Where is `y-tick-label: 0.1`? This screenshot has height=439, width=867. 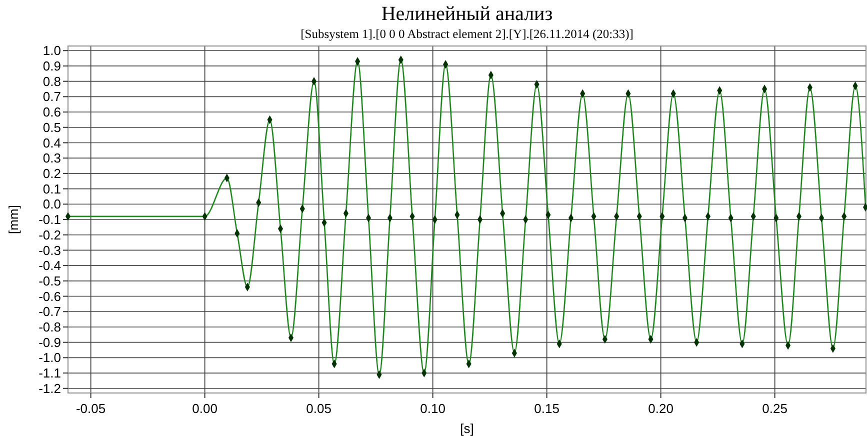
y-tick-label: 0.1 is located at coordinates (51, 188).